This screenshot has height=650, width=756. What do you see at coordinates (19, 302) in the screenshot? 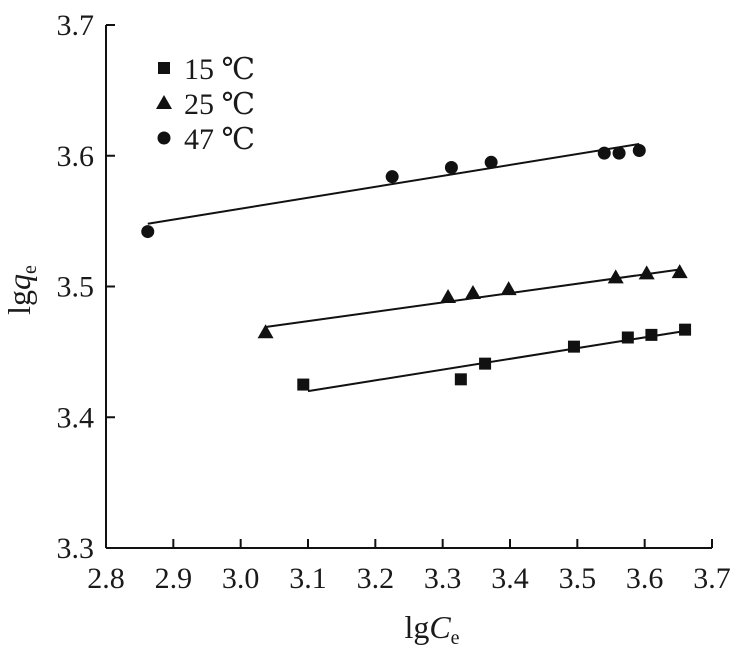
I see `y-axis-title-main: lg` at bounding box center [19, 302].